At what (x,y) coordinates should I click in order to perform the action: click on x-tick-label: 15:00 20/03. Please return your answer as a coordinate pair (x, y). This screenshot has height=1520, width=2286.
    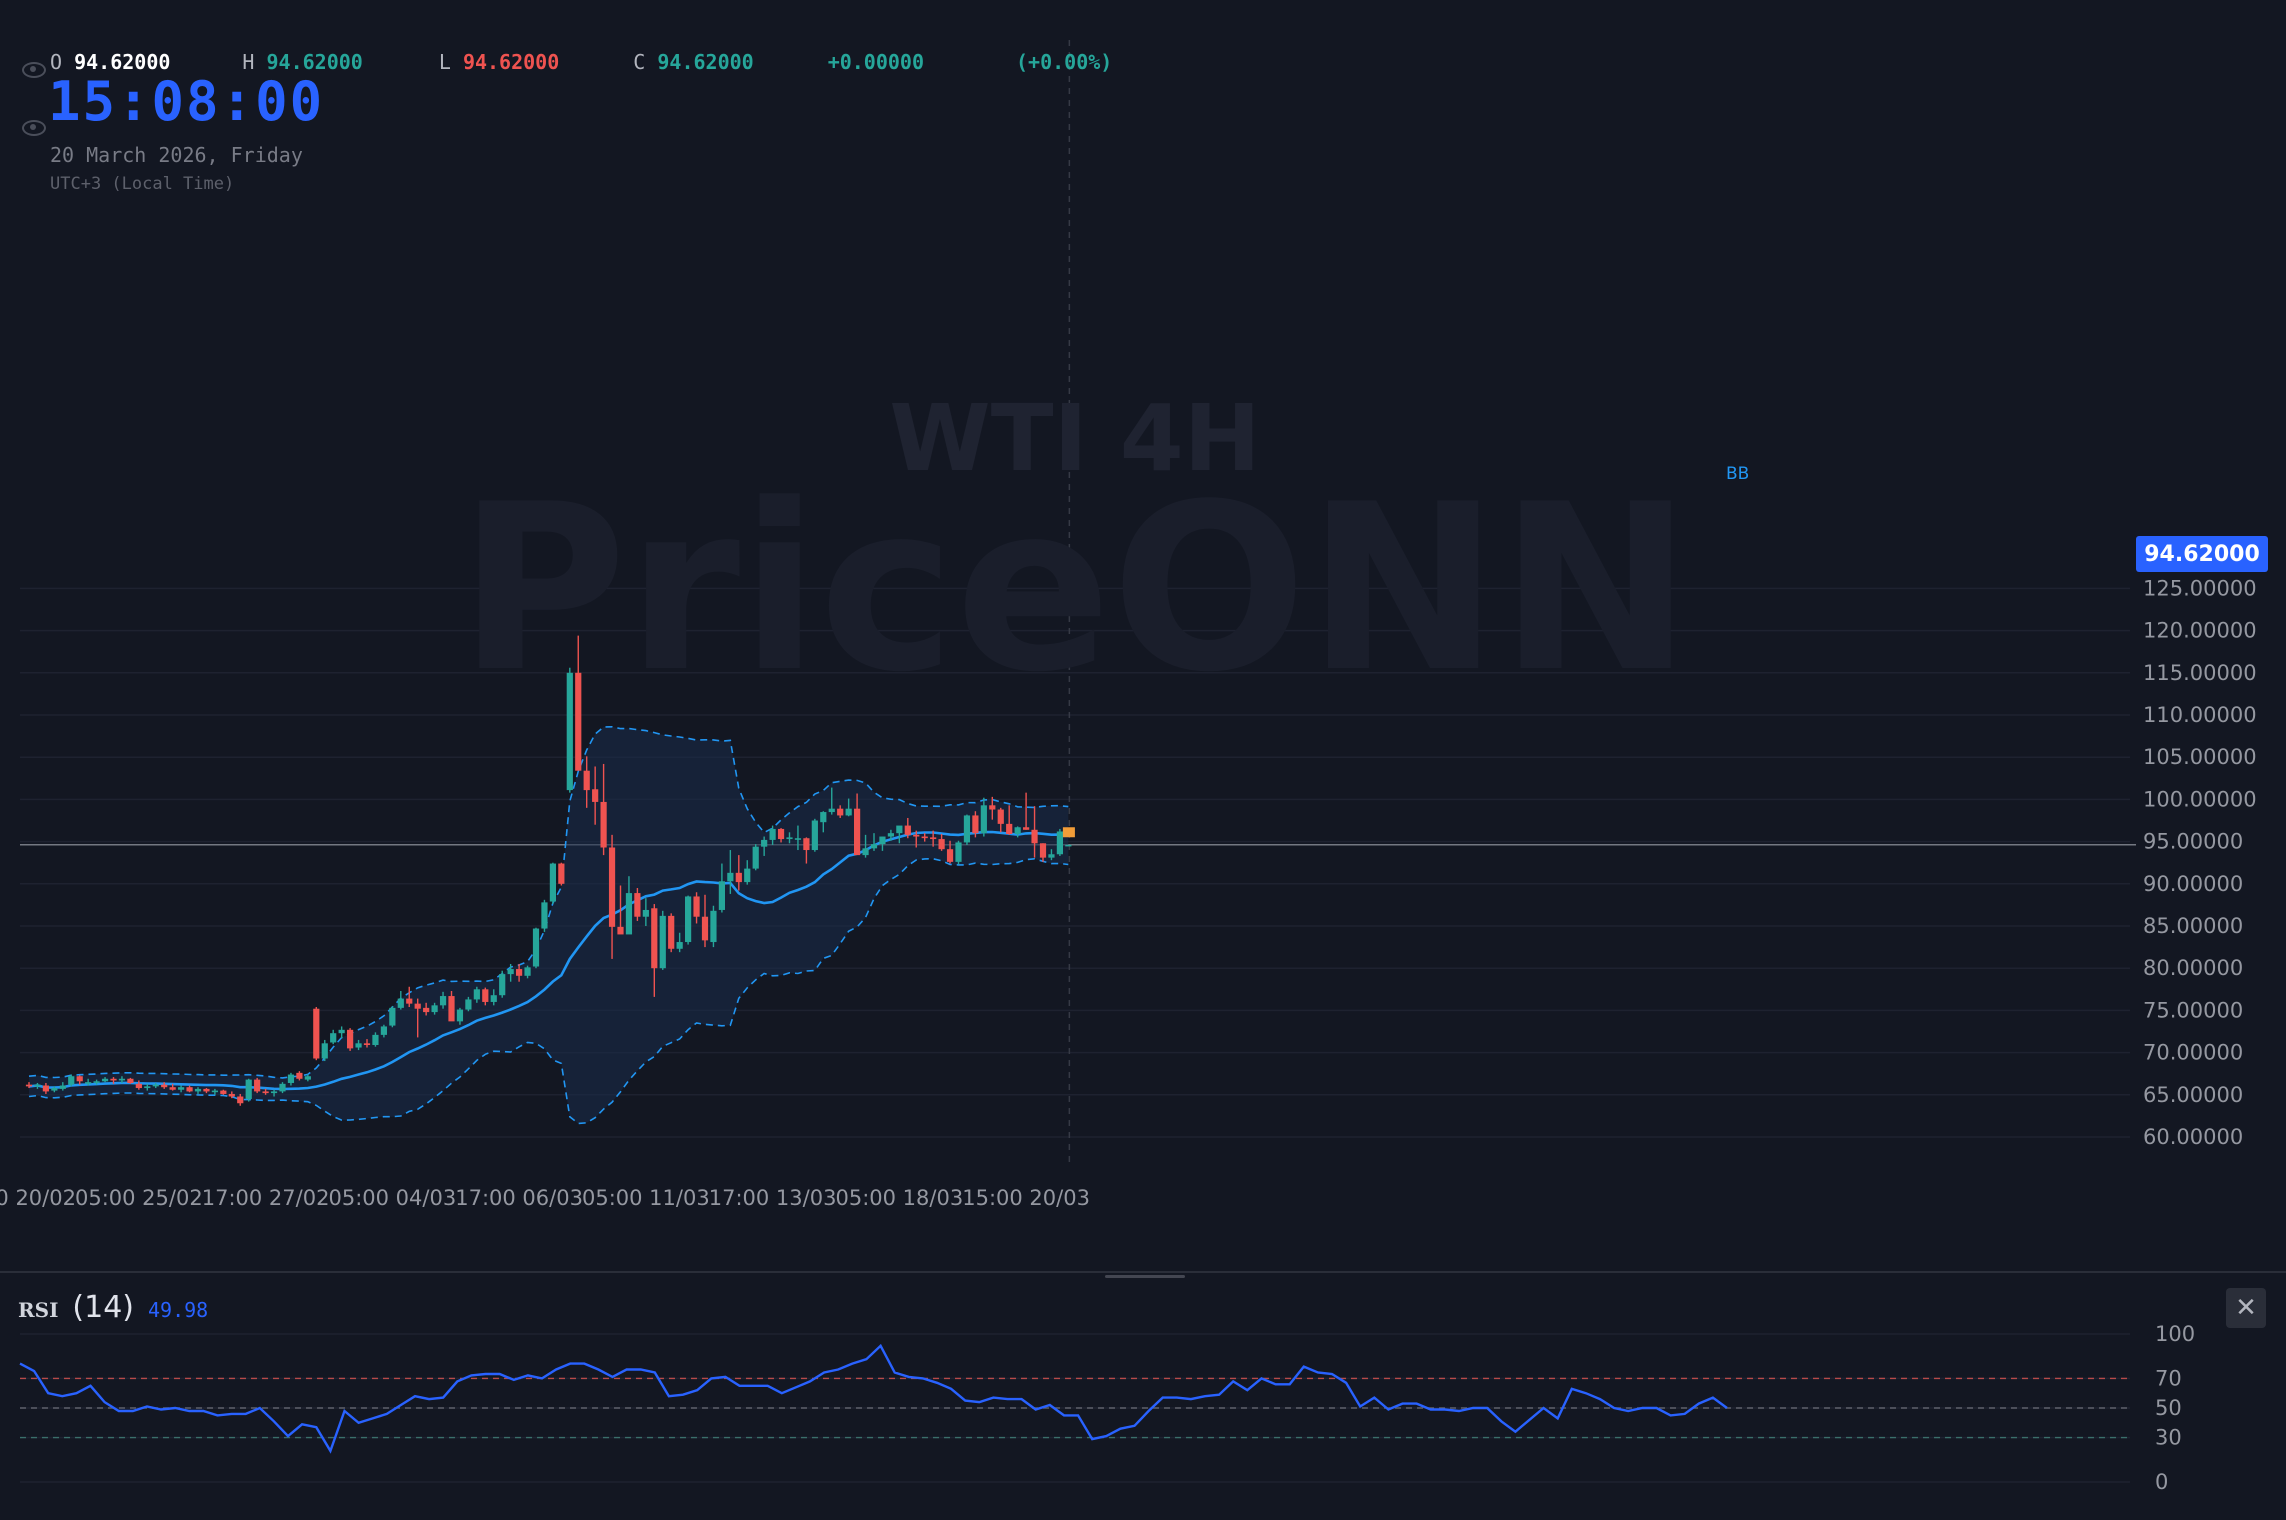
    Looking at the image, I should click on (1026, 1198).